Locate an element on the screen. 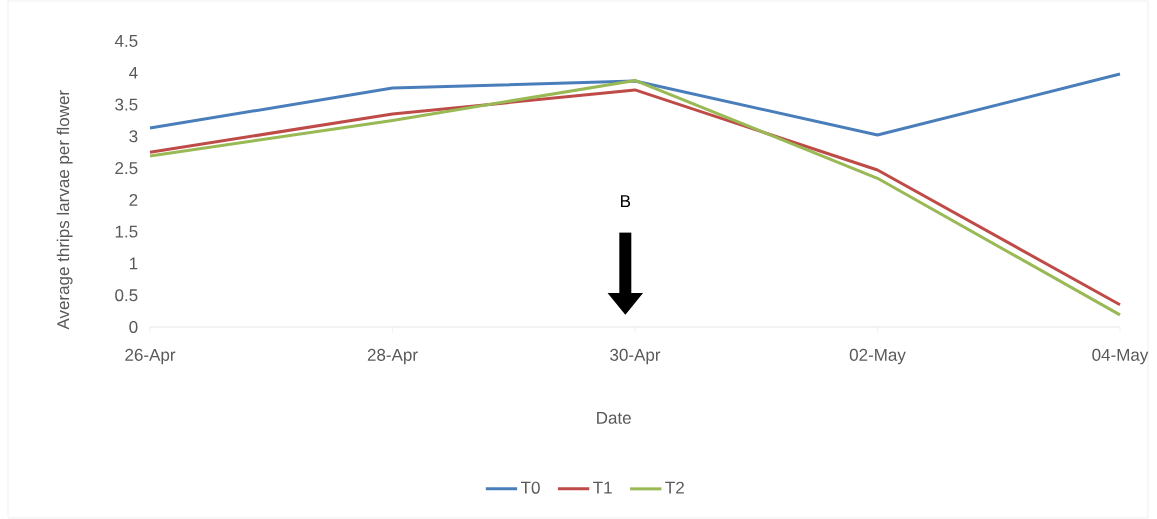 The image size is (1157, 519). x-tick-label: 02-May is located at coordinates (877, 356).